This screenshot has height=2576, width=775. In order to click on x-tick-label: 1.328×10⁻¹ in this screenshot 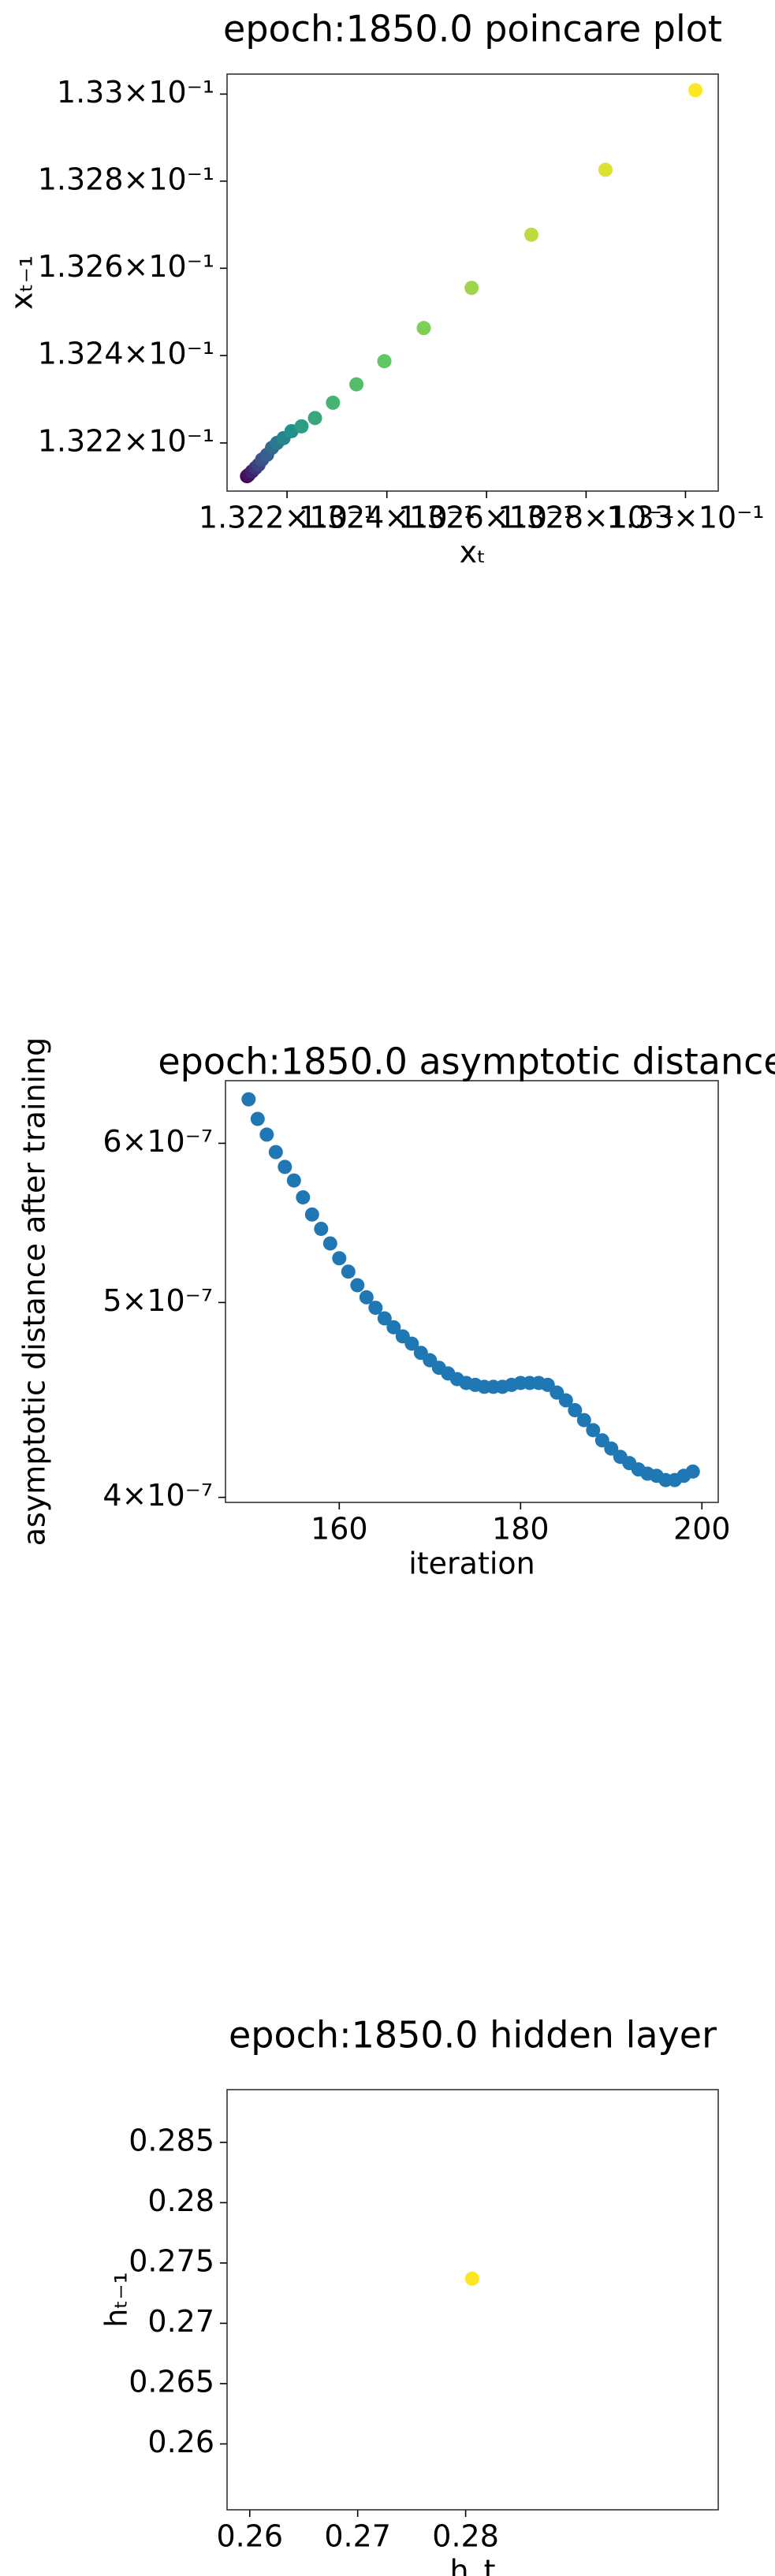, I will do `click(585, 518)`.